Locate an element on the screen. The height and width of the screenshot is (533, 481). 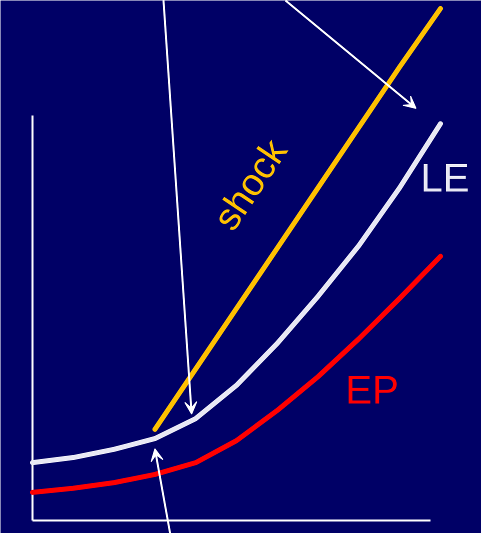
series-label: LE is located at coordinates (445, 178).